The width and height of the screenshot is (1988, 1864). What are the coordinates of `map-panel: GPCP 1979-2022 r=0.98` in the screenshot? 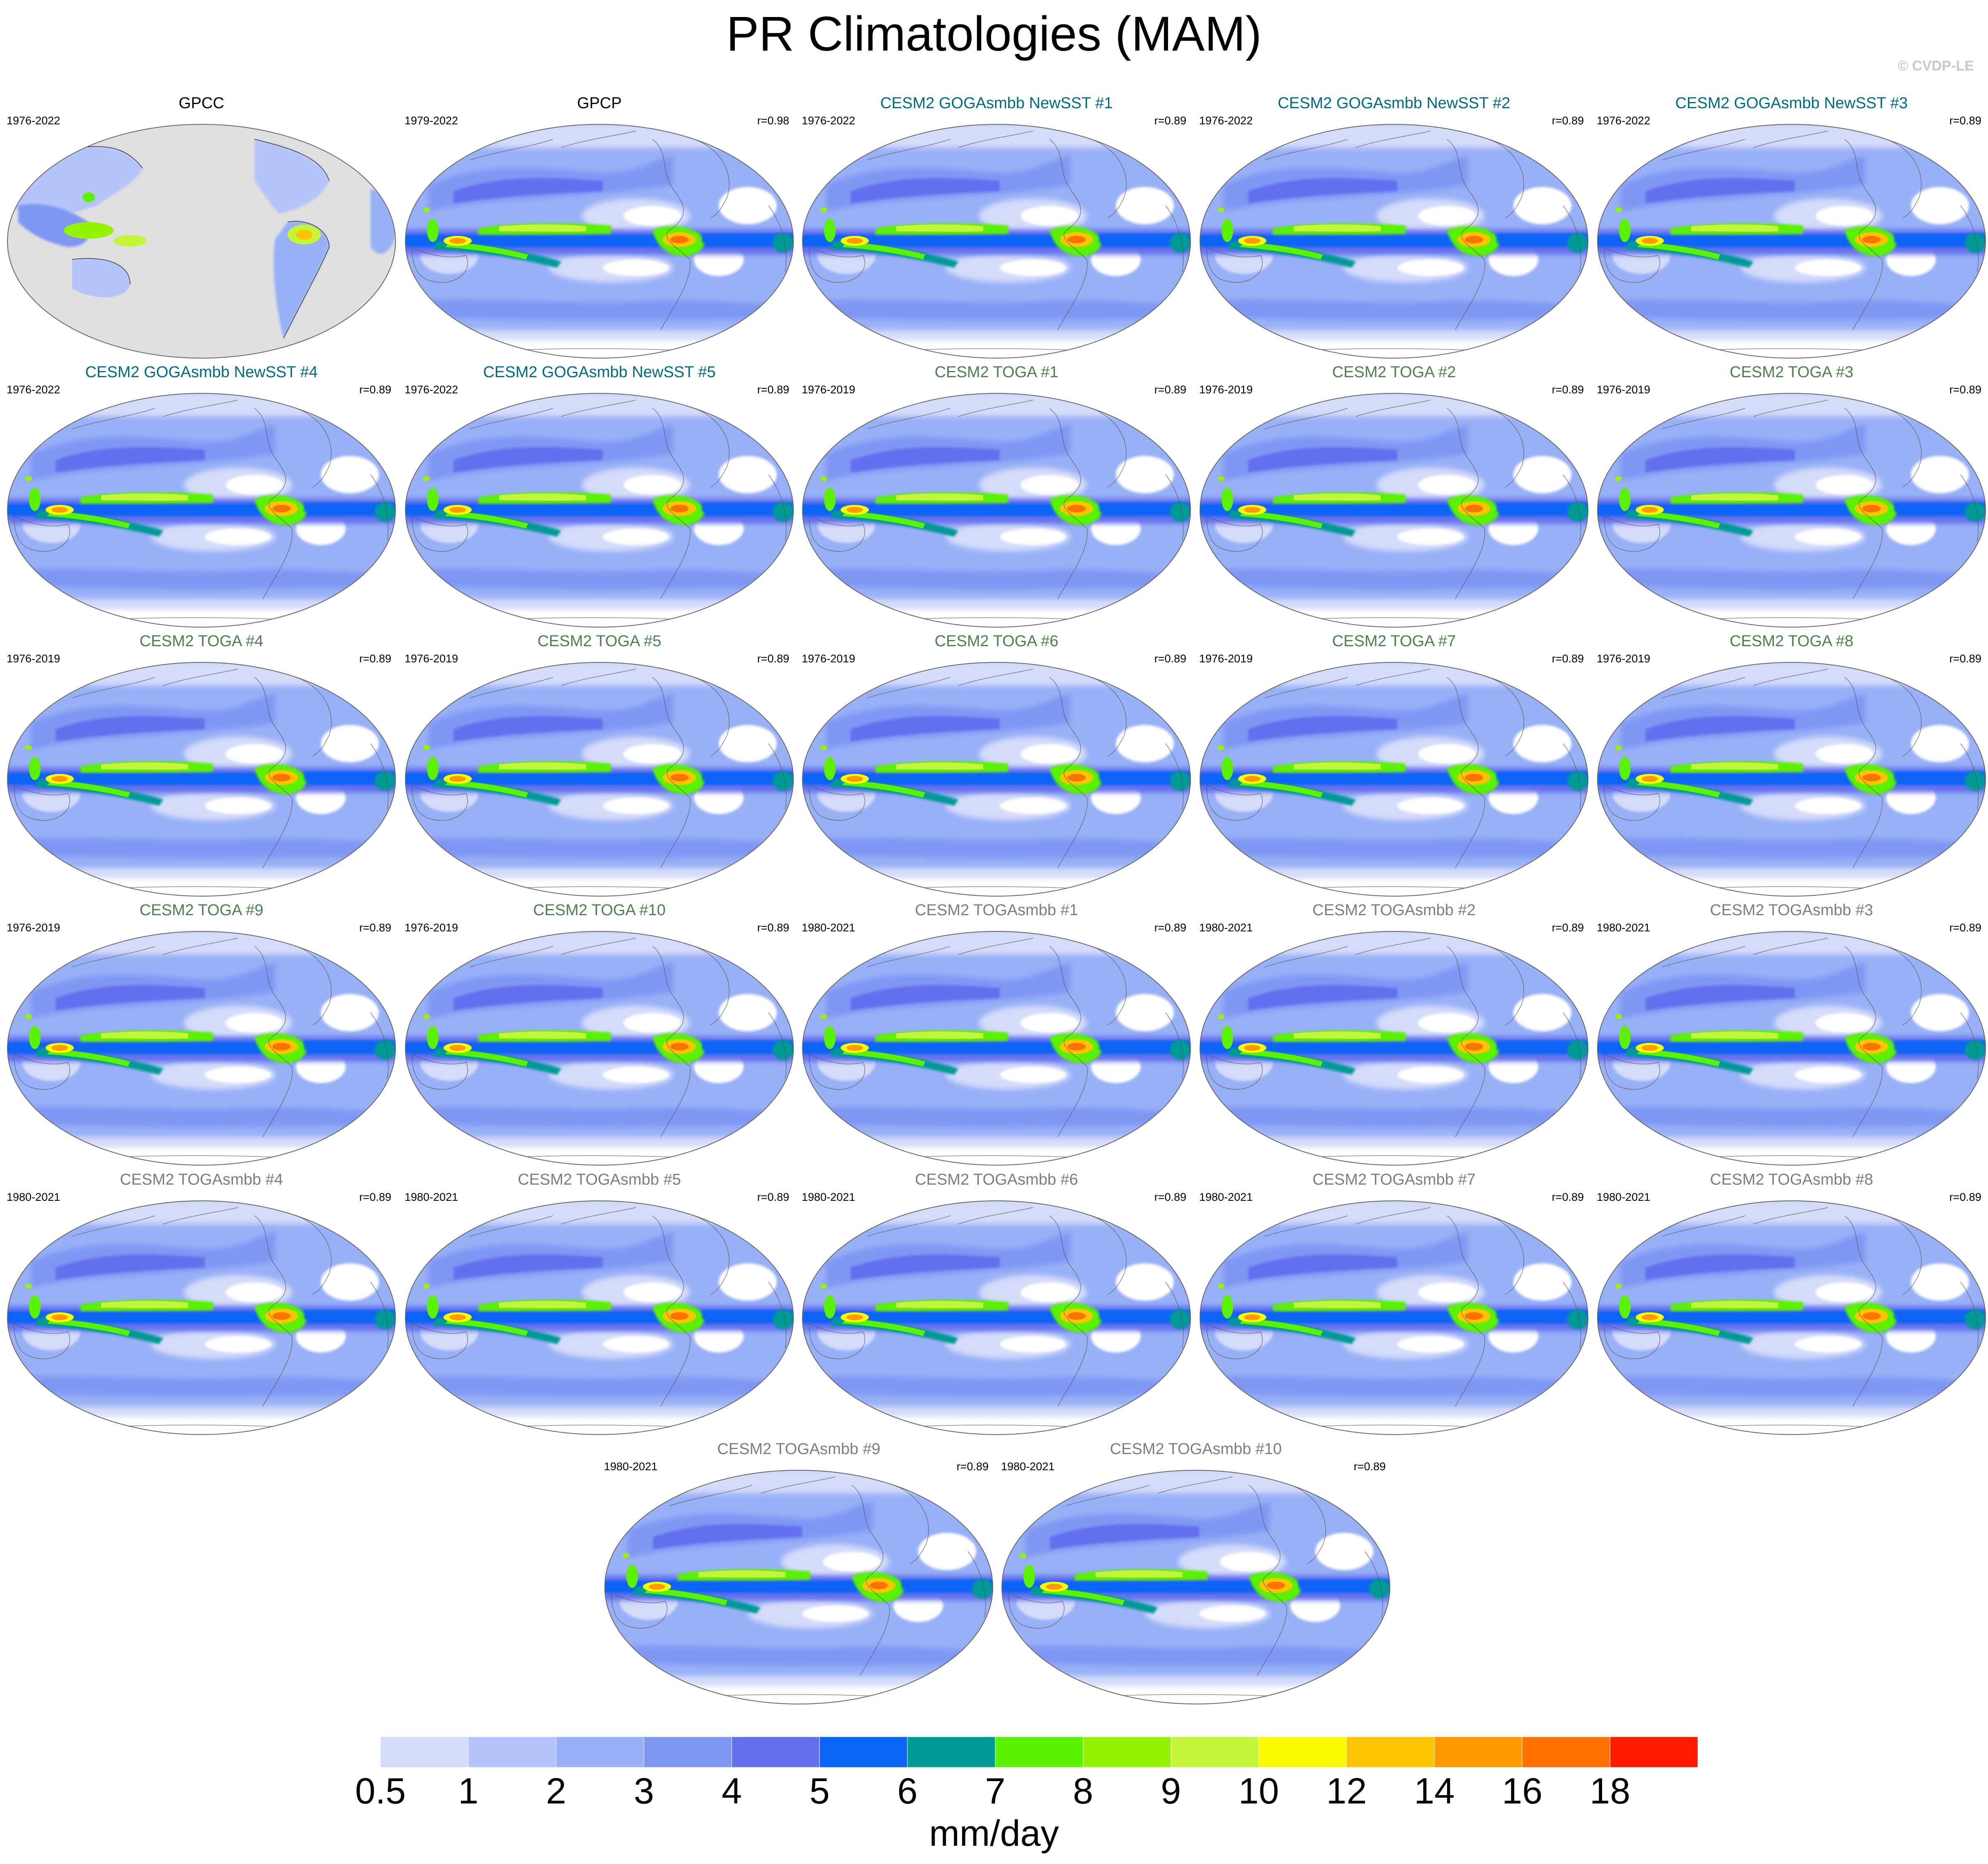 It's located at (599, 227).